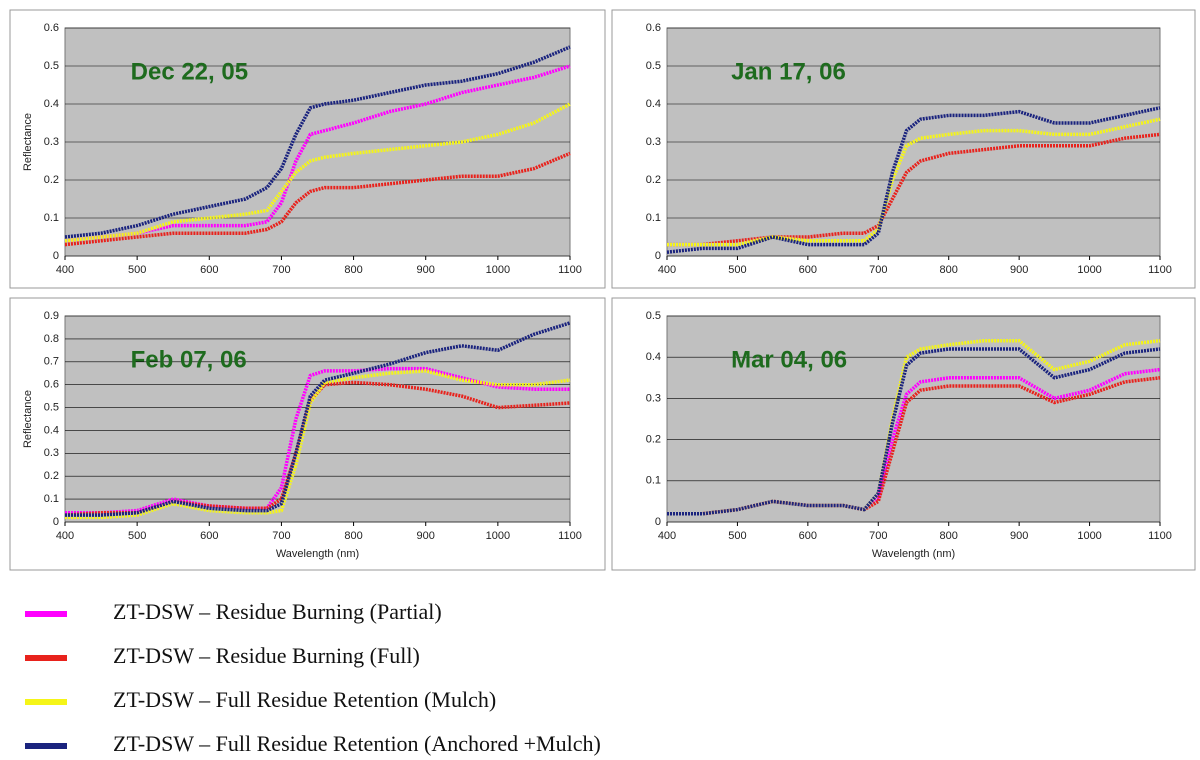 The image size is (1200, 760). I want to click on annotation: Mar 04, 06, so click(789, 359).